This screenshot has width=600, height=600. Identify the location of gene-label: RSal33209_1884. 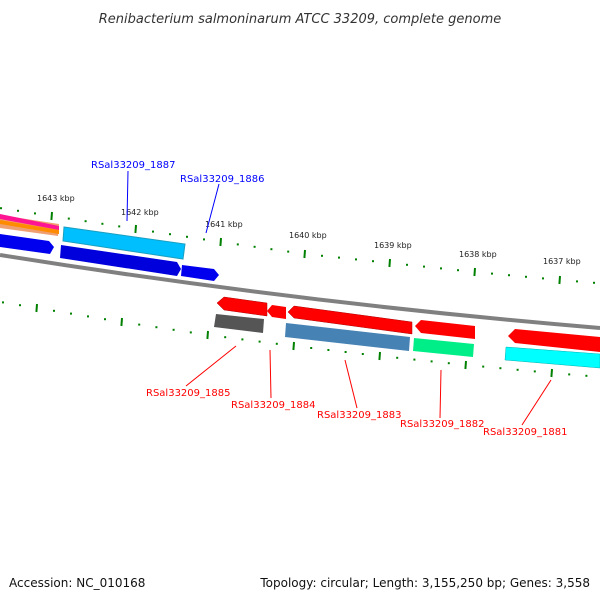
(273, 405).